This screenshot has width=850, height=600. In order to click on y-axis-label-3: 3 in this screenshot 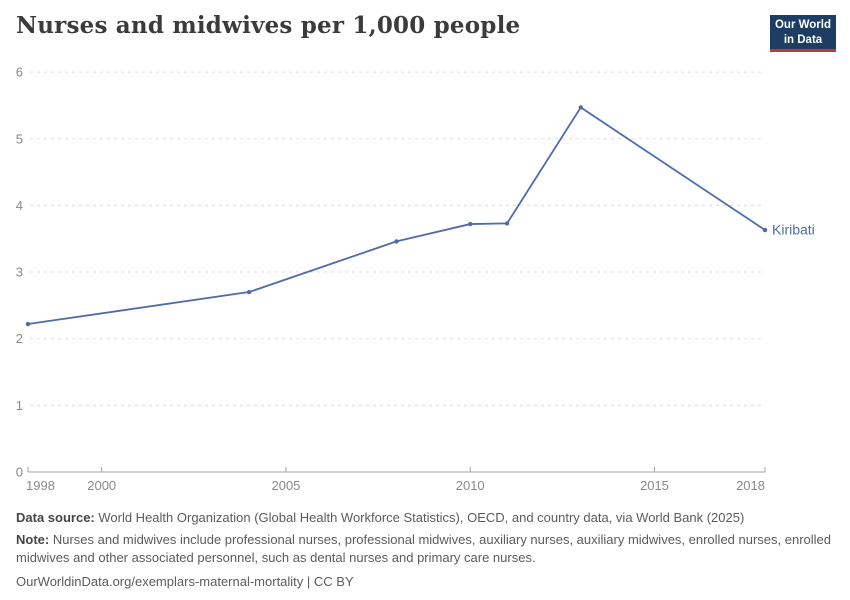, I will do `click(19, 272)`.